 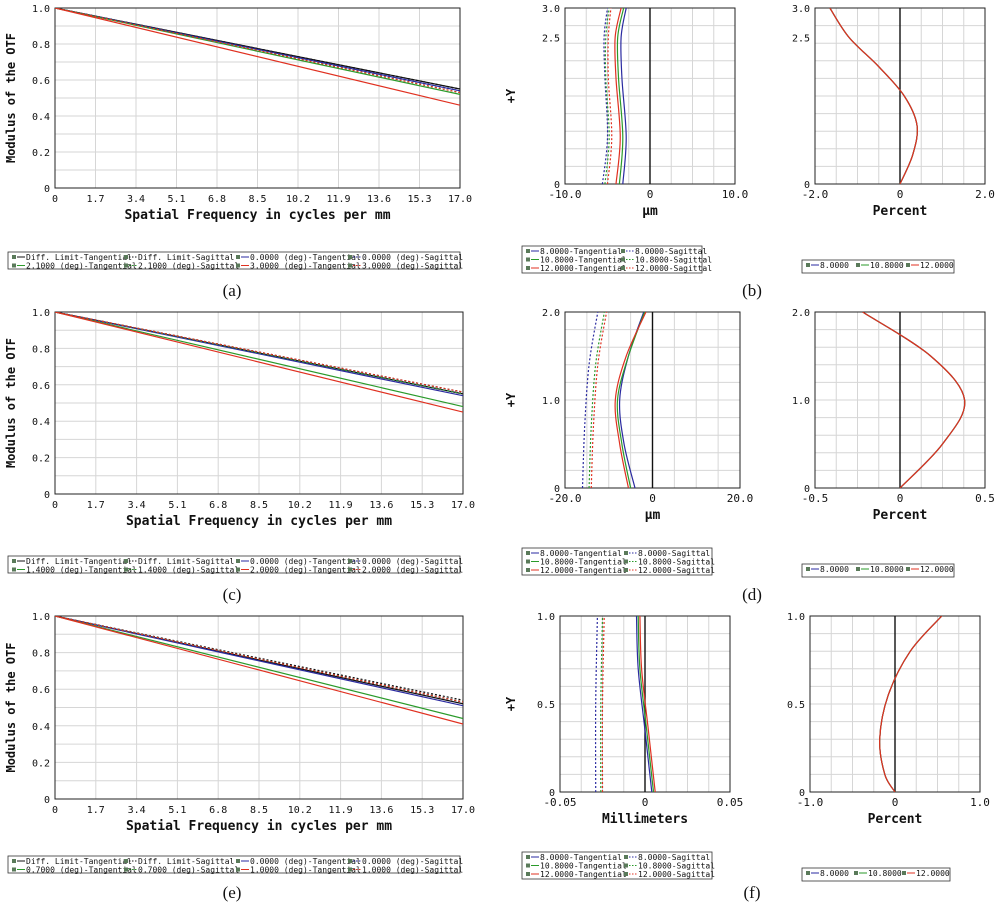 What do you see at coordinates (676, 874) in the screenshot?
I see `legend-f-left-entry: 12.0000-Sagittal` at bounding box center [676, 874].